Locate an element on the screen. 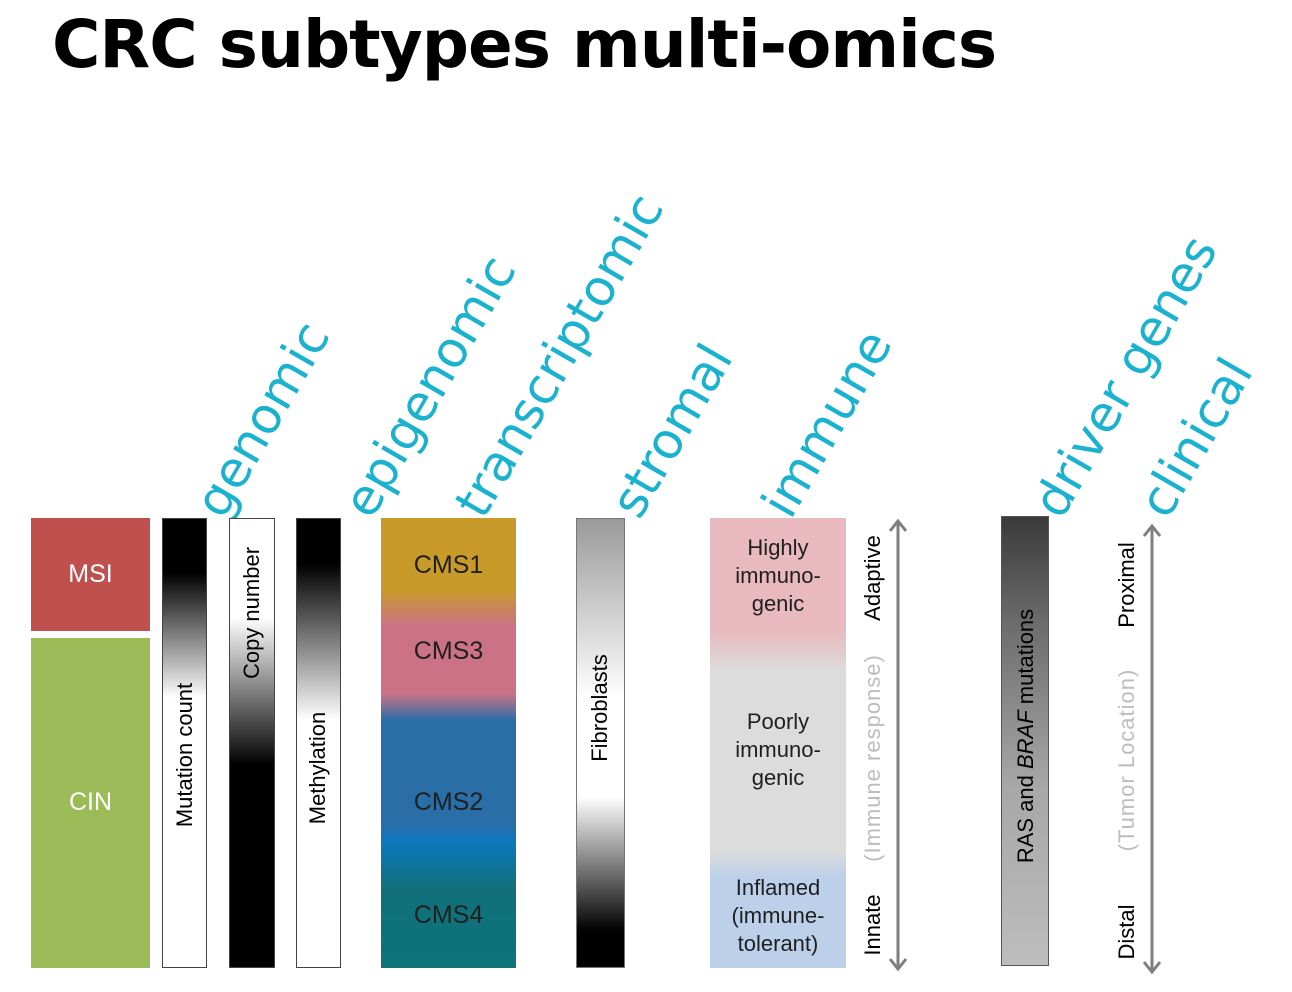  inflamed-line-3: tolerant) is located at coordinates (778, 943).